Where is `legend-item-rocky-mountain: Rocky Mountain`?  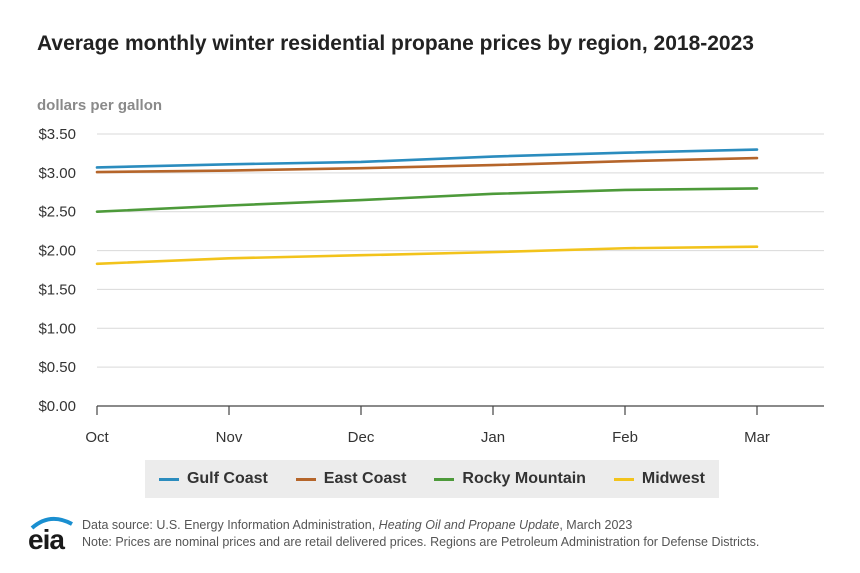
legend-item-rocky-mountain: Rocky Mountain is located at coordinates (510, 479).